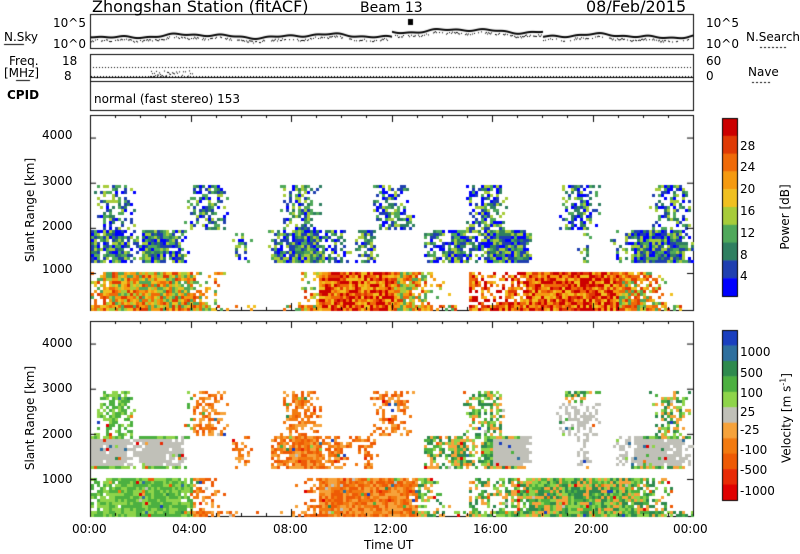 Image resolution: width=800 pixels, height=554 pixels. Describe the element at coordinates (24, 61) in the screenshot. I see `freq-label: Freq.` at that location.